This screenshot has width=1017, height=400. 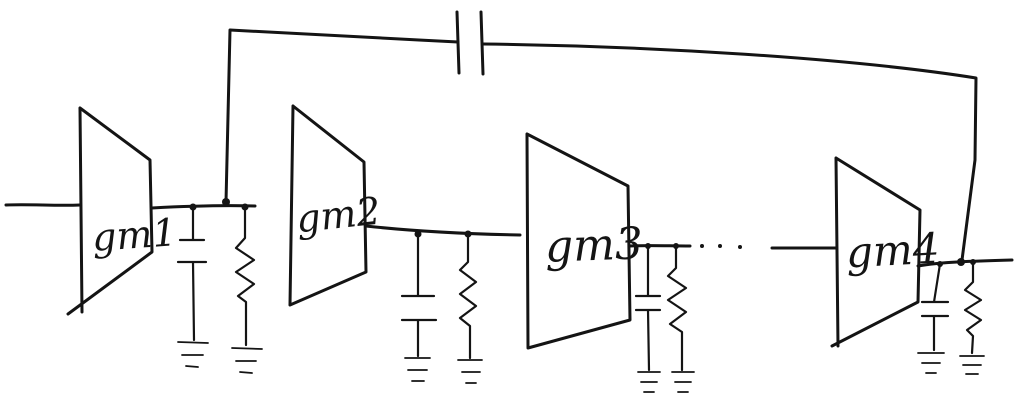 What do you see at coordinates (649, 382) in the screenshot?
I see `node3-cap-ground-icon` at bounding box center [649, 382].